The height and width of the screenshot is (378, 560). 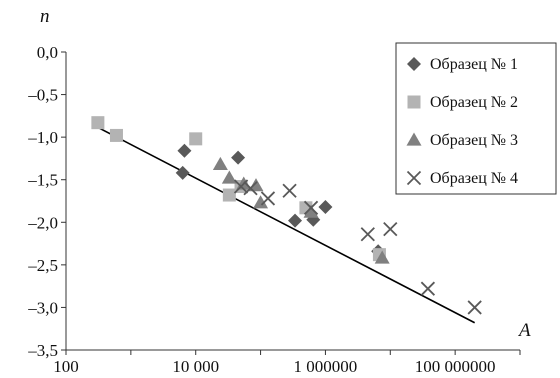 I want to click on x-tick-label: 100, so click(x=66, y=366).